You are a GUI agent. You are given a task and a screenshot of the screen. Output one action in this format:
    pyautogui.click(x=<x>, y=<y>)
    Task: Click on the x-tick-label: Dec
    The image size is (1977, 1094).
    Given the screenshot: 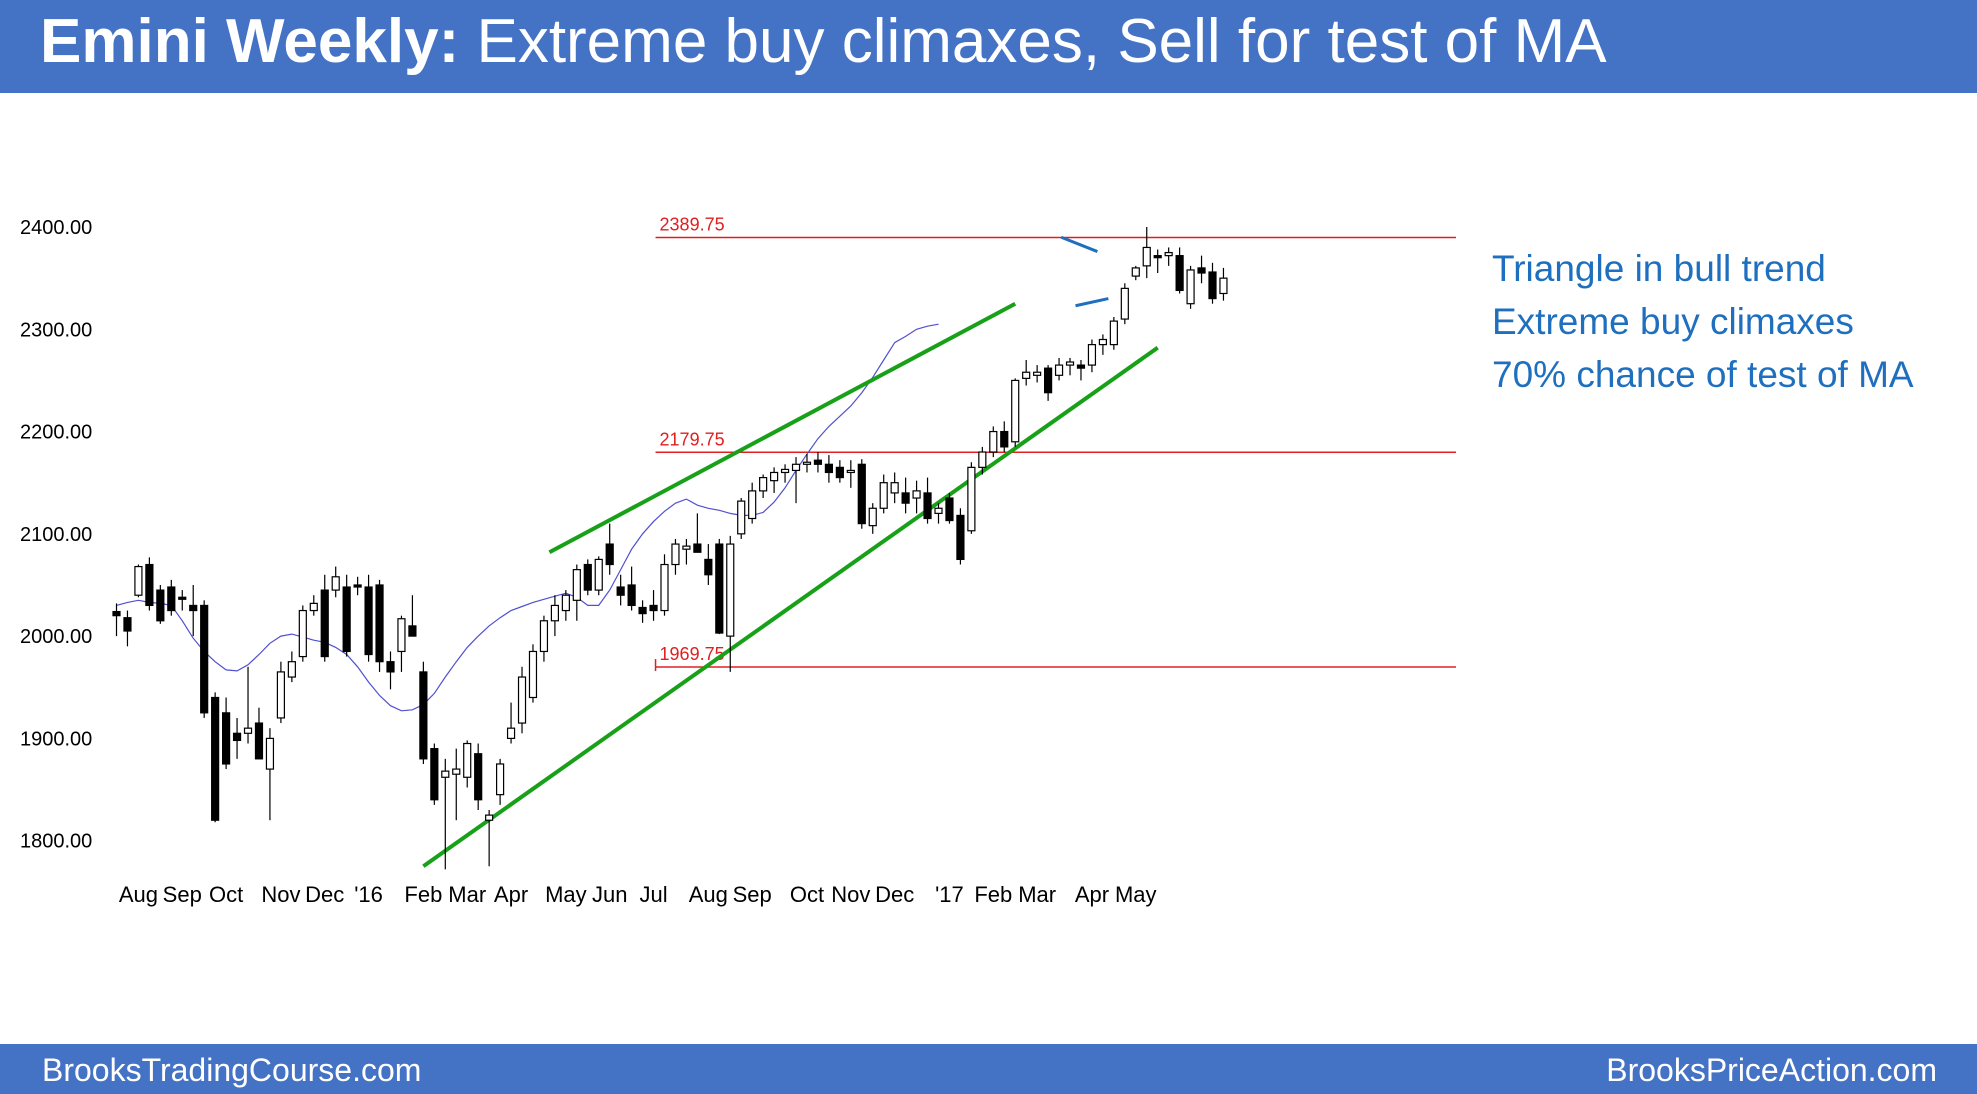 What is the action you would take?
    pyautogui.click(x=894, y=894)
    